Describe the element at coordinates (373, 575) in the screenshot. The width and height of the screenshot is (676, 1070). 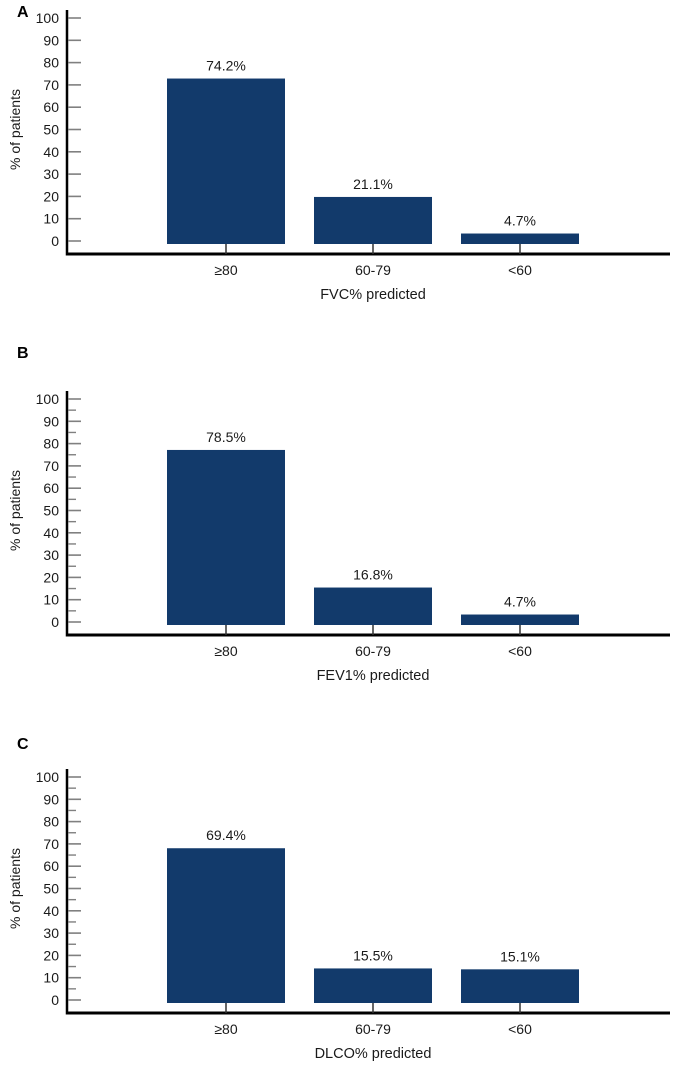
I see `bar-value-label: 16.8%` at that location.